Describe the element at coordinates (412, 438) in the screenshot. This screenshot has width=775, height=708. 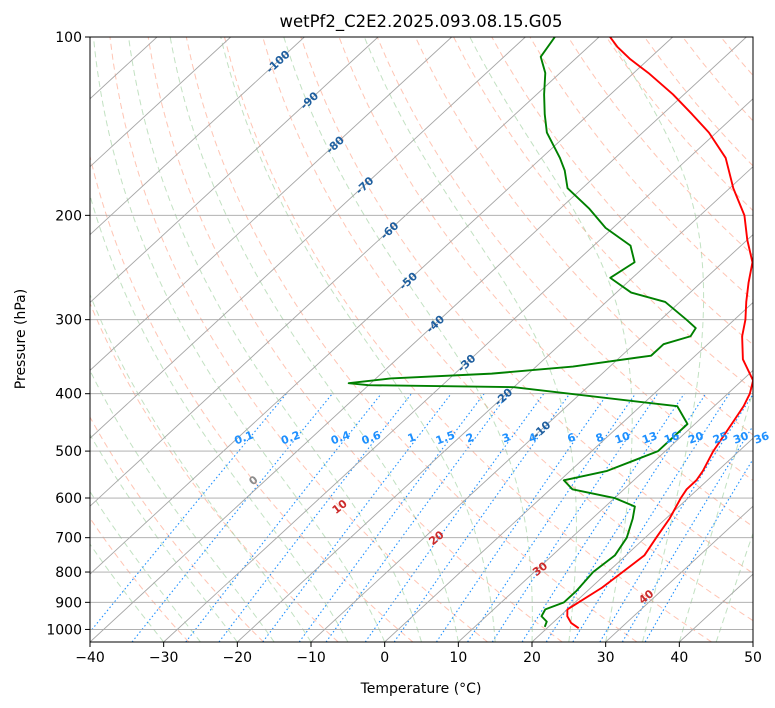
I see `mixing-ratio-label: 1` at that location.